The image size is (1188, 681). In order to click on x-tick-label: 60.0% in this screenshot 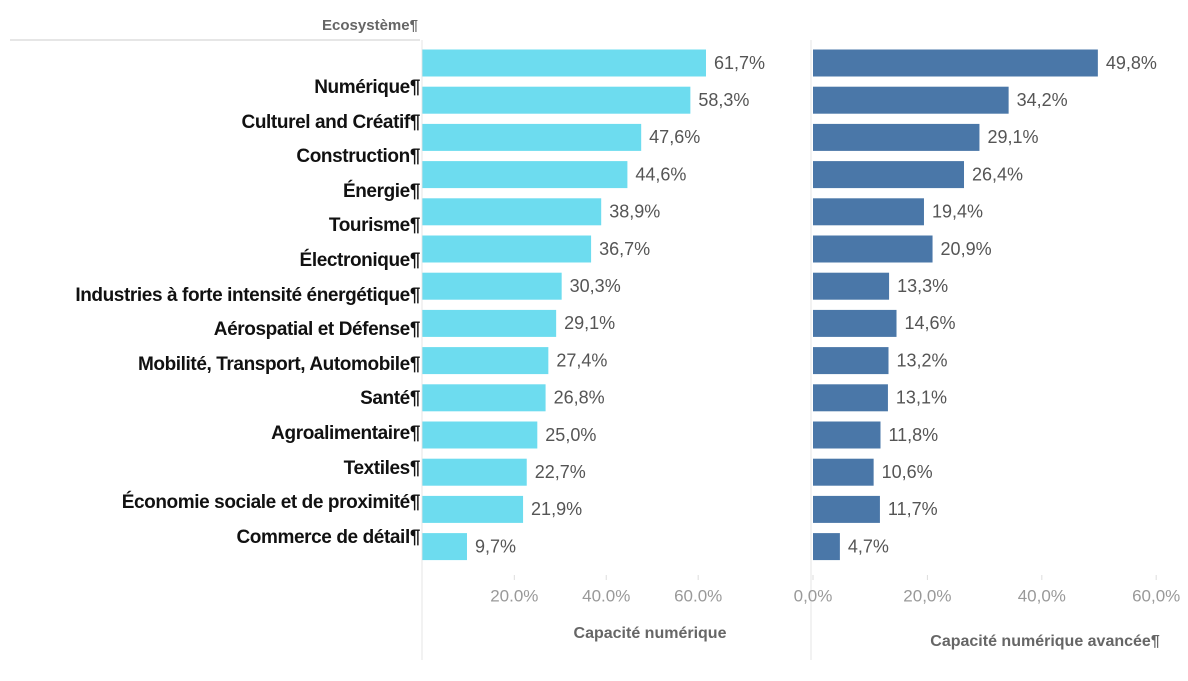, I will do `click(698, 595)`.